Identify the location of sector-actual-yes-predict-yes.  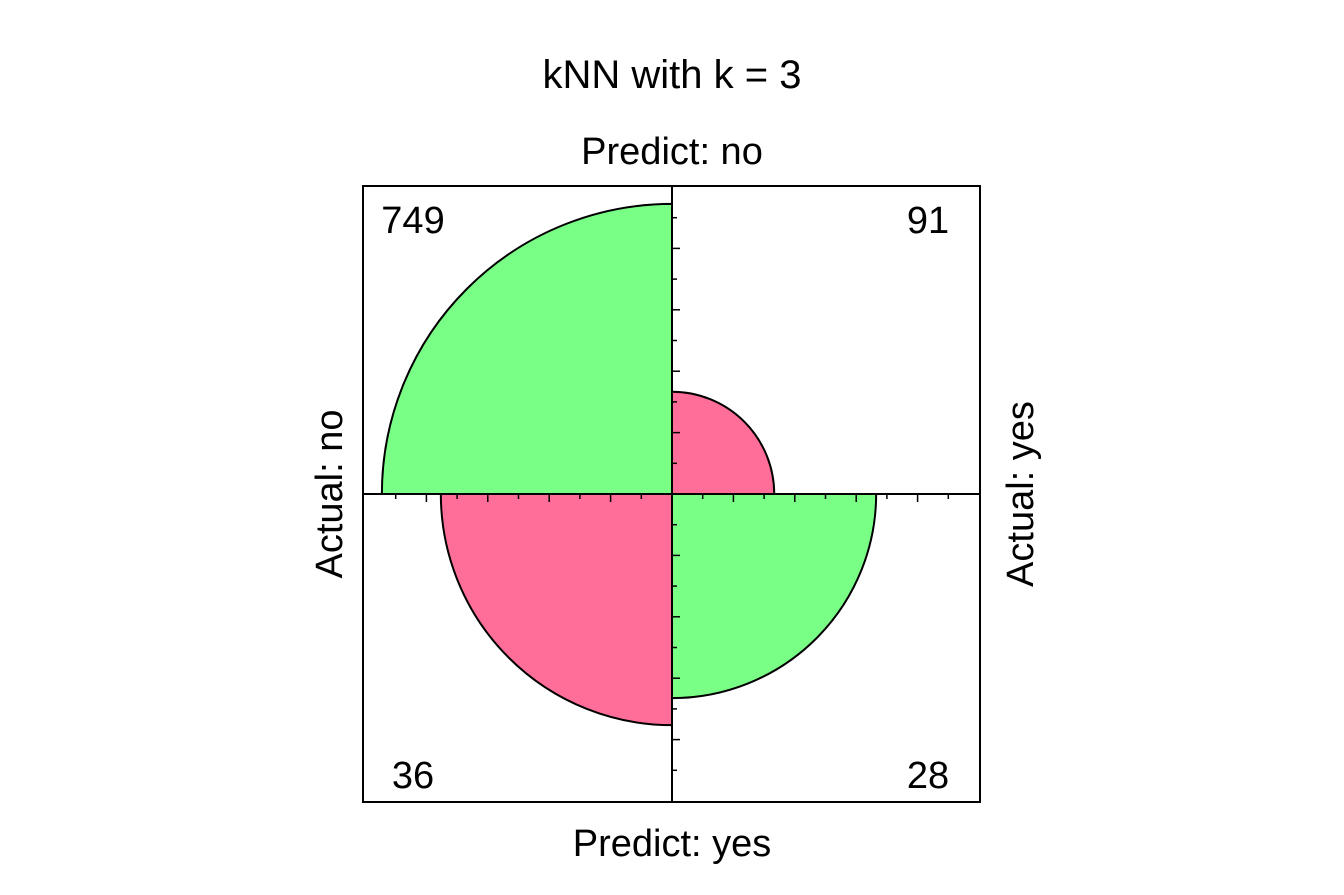
(774, 596).